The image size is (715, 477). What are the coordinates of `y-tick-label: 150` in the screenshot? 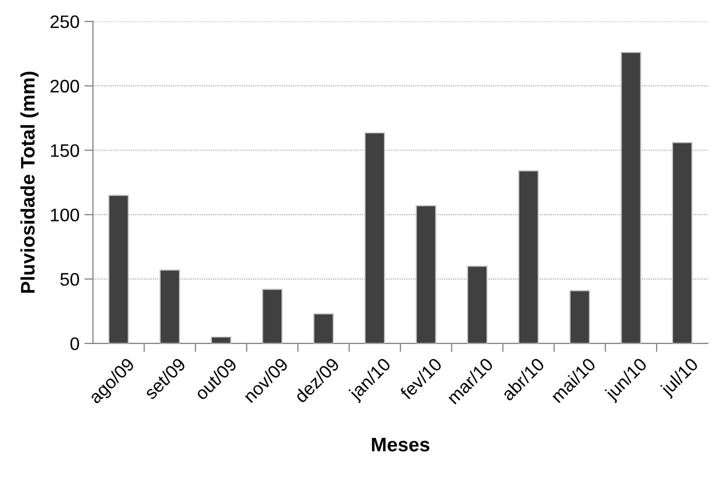 It's located at (65, 150).